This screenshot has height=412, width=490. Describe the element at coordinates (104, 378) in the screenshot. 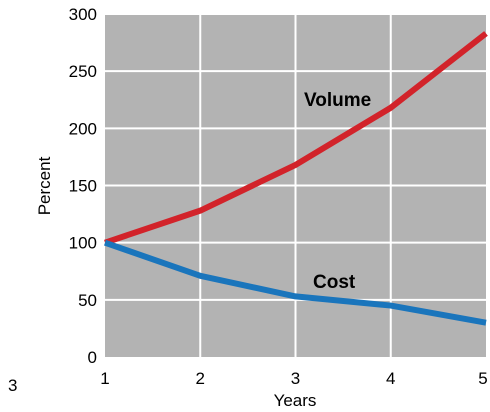

I see `x-tick-label: 1` at that location.